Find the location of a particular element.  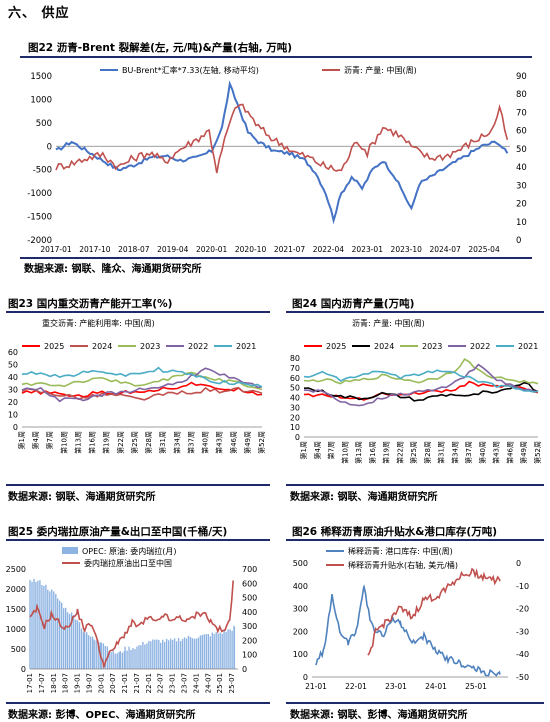

fig22-yright-tick-6: 30 is located at coordinates (521, 186).